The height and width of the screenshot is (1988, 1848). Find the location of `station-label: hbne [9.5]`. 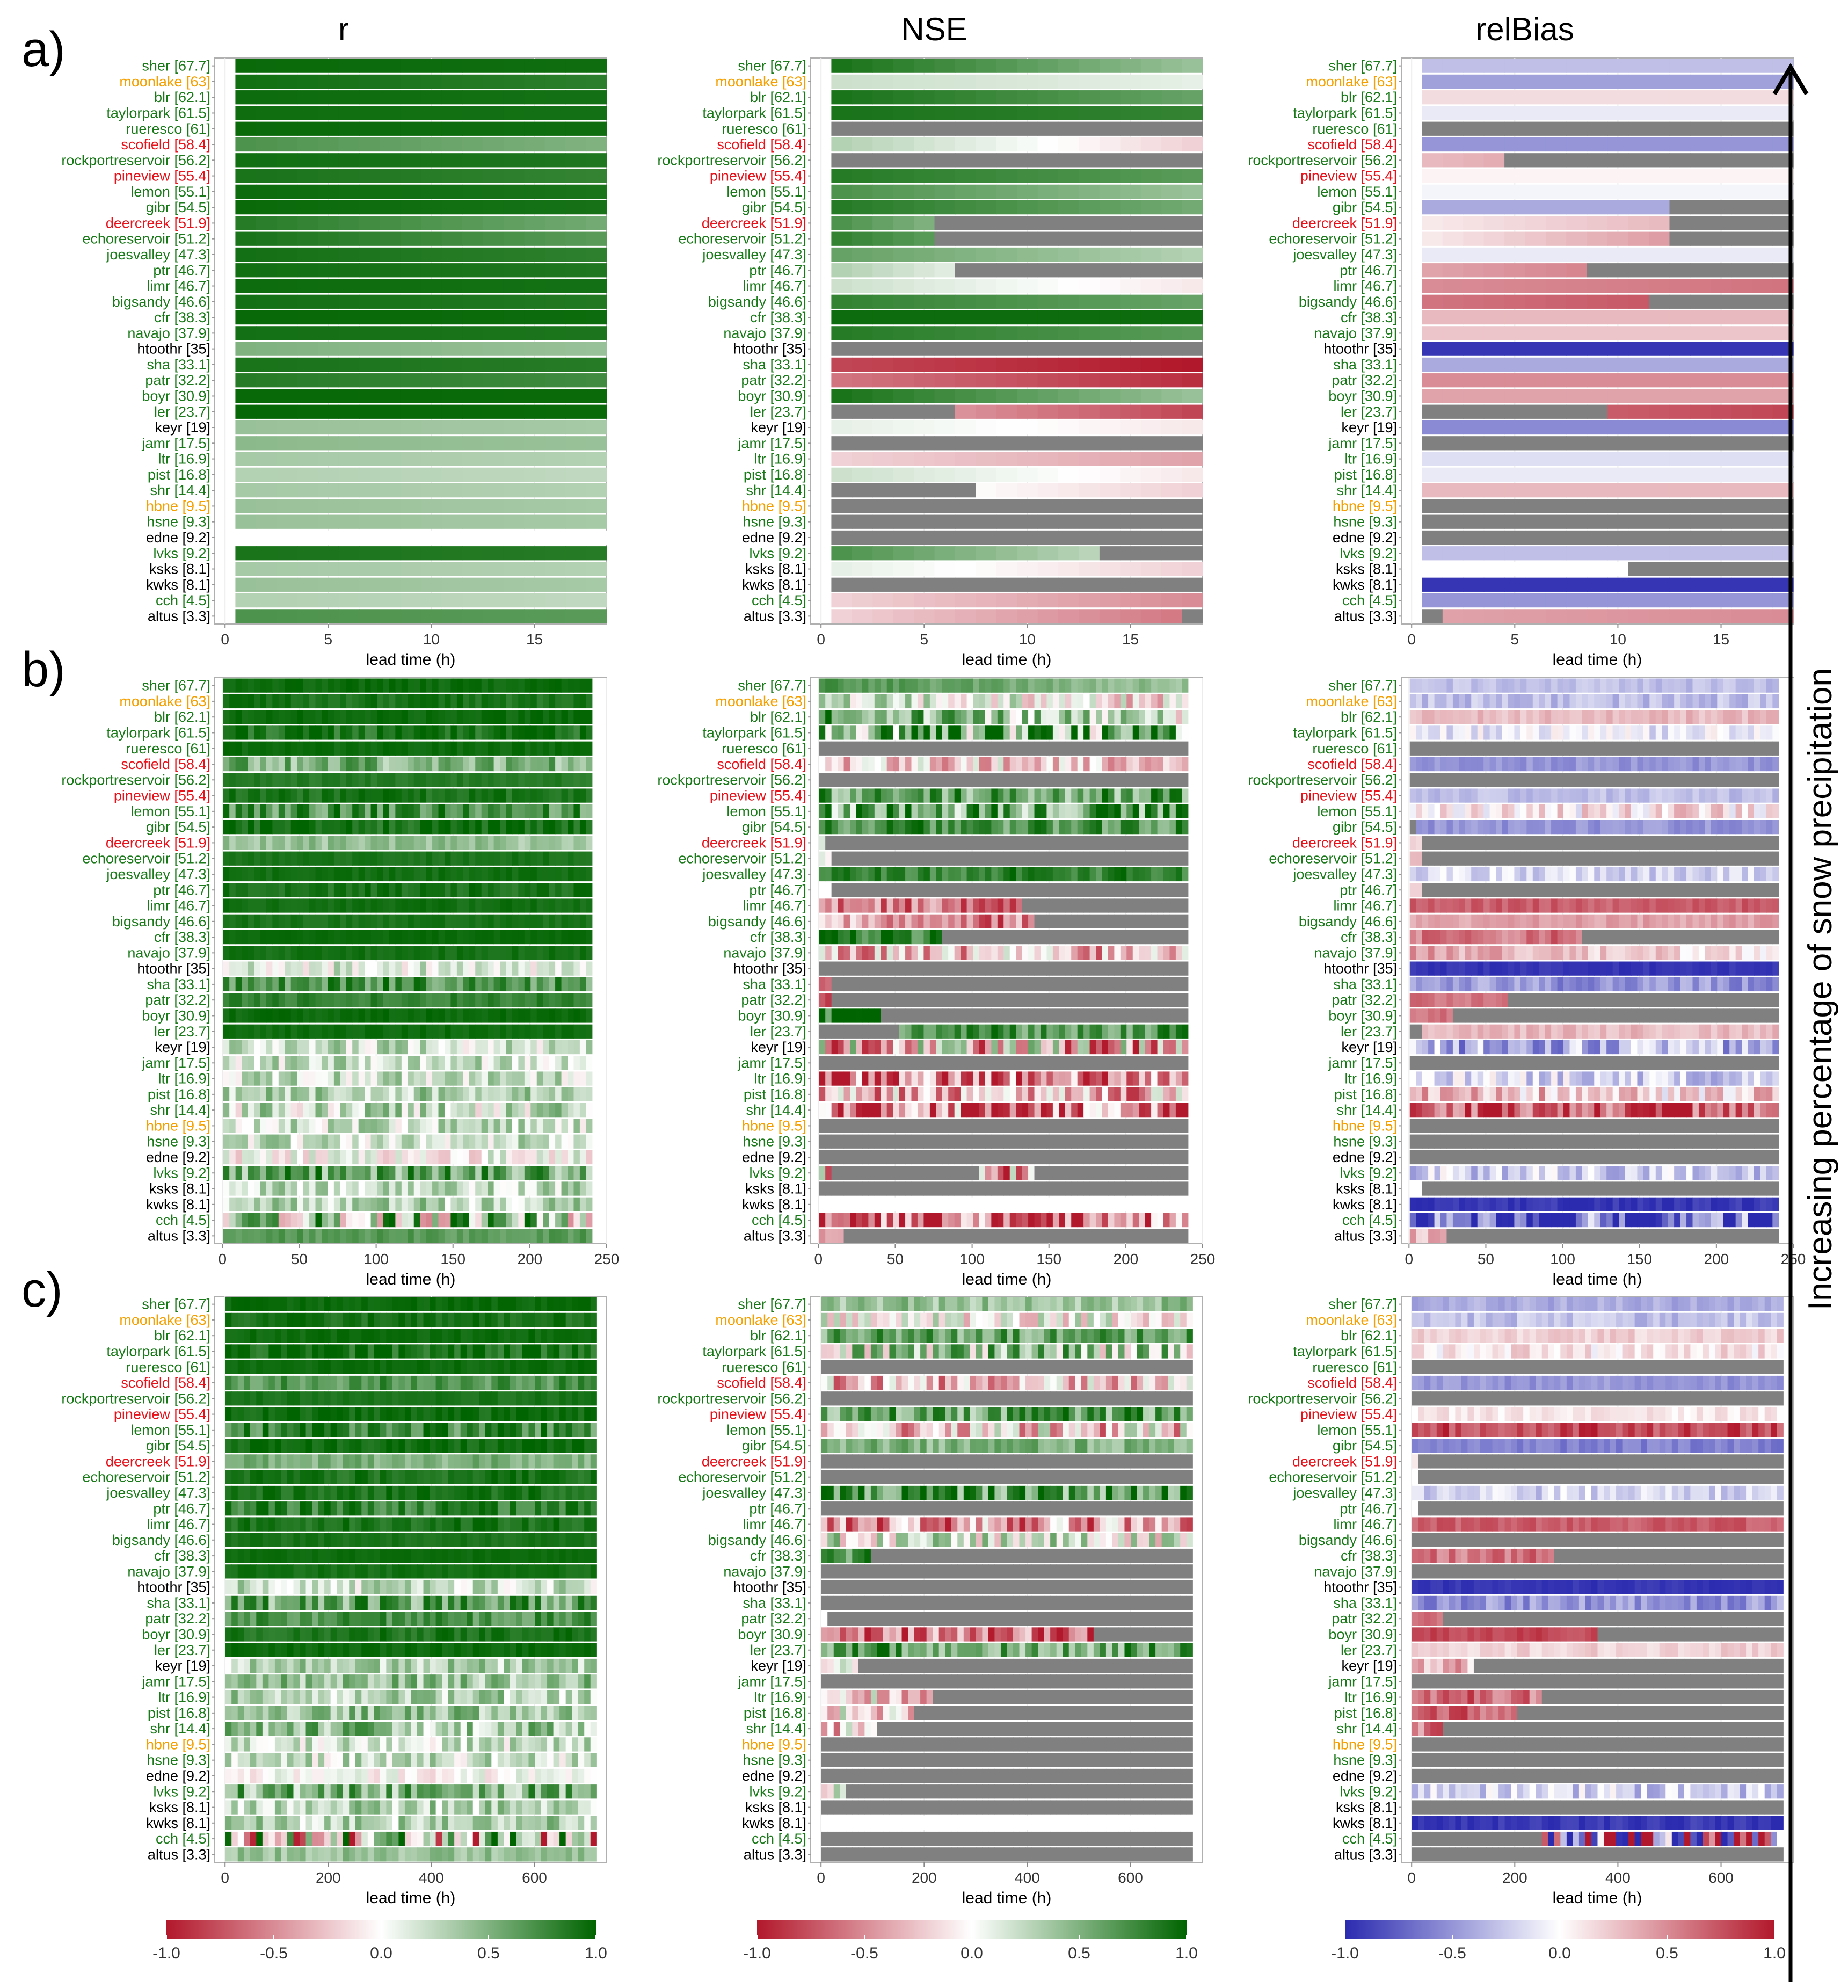

station-label: hbne [9.5] is located at coordinates (774, 506).